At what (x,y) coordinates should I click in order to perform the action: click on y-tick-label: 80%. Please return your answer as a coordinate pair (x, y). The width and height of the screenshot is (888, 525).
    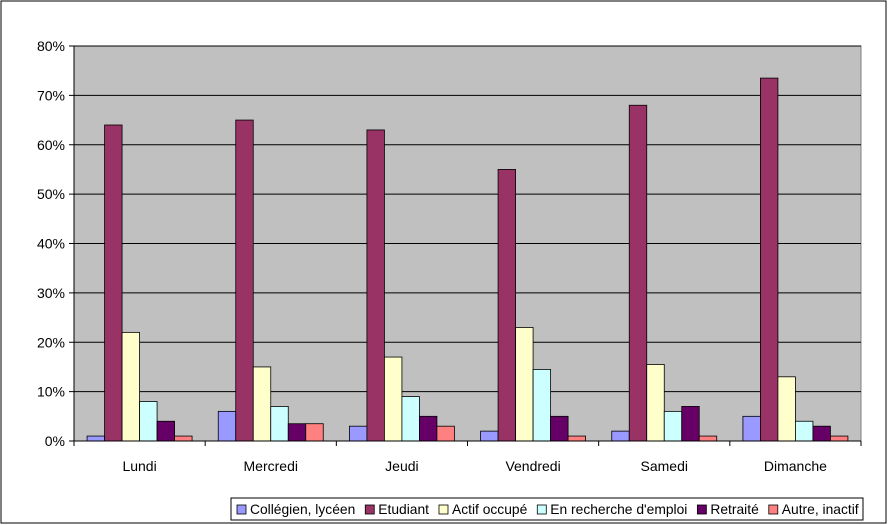
    Looking at the image, I should click on (51, 46).